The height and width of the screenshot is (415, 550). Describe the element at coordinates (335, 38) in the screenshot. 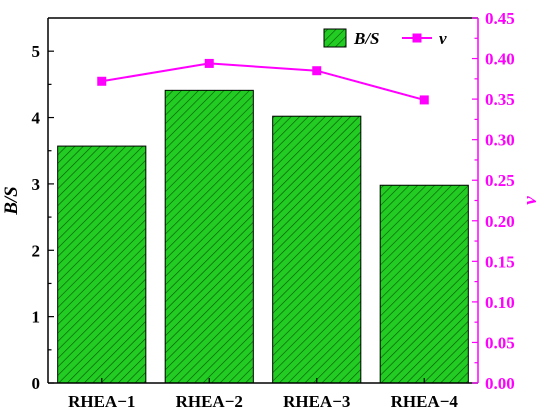

I see `legend-swatch-bar` at that location.